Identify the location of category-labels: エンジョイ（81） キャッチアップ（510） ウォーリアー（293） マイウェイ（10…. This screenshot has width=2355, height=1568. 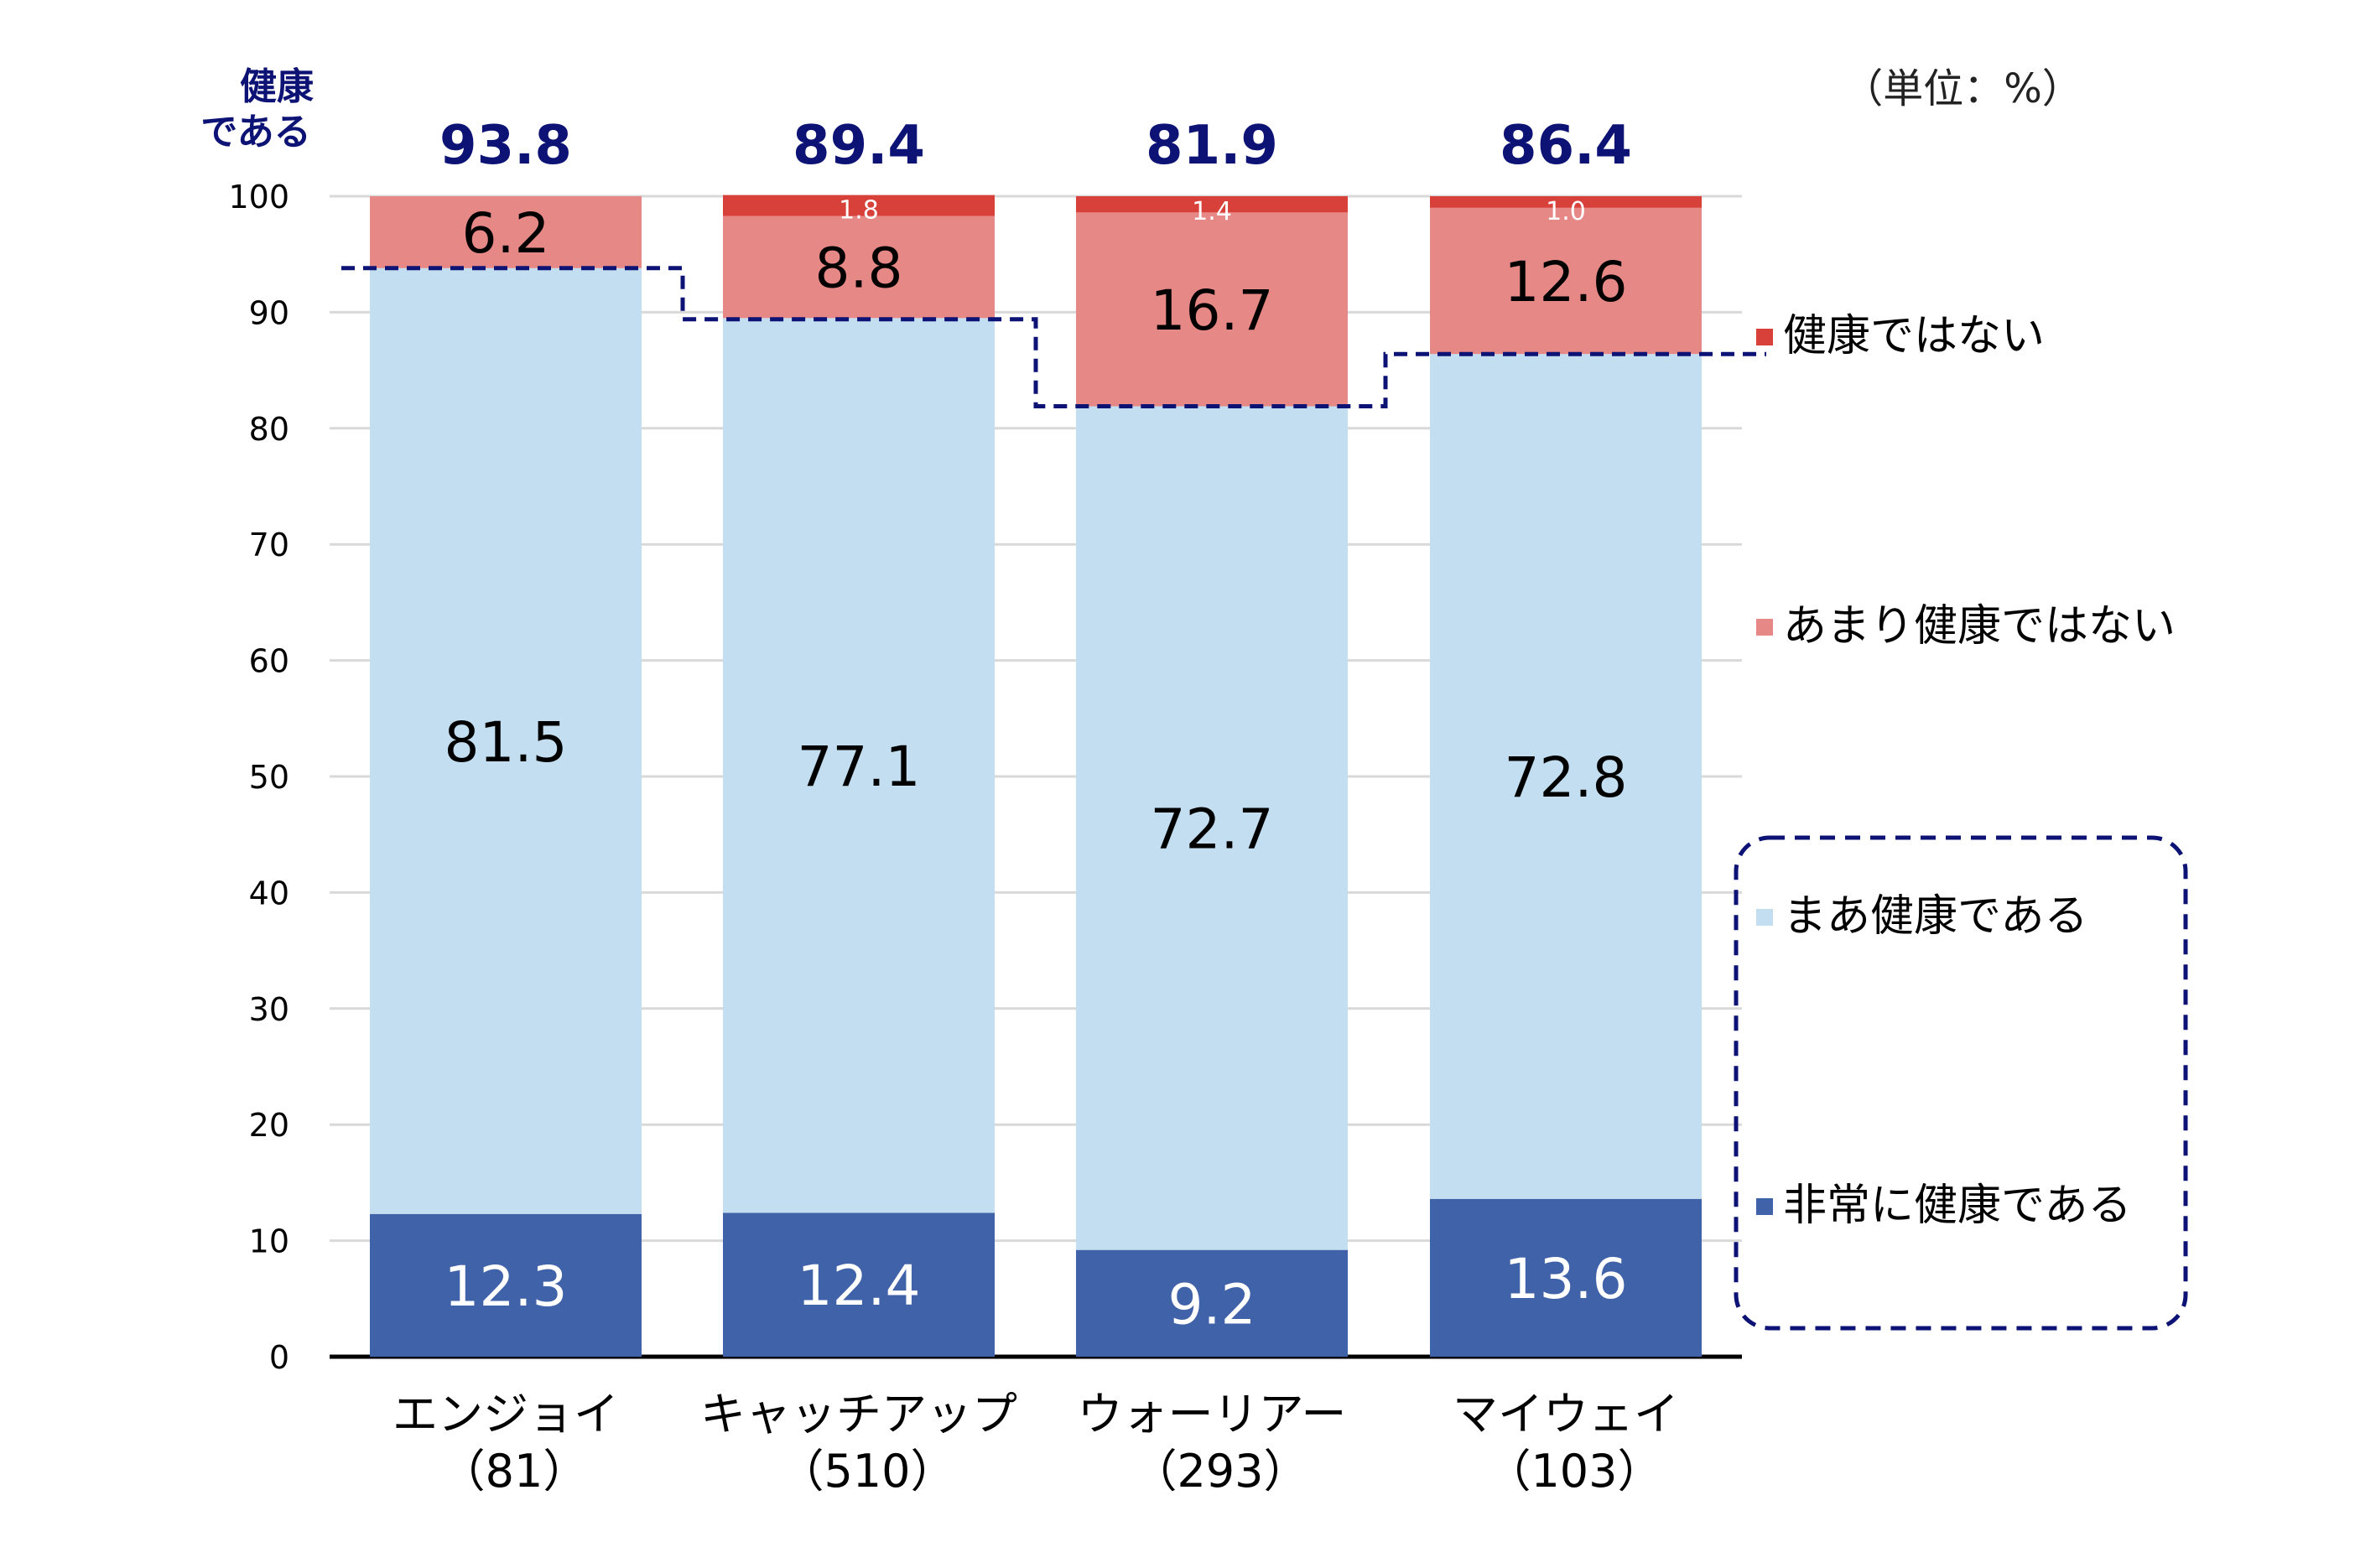
(1035, 1443).